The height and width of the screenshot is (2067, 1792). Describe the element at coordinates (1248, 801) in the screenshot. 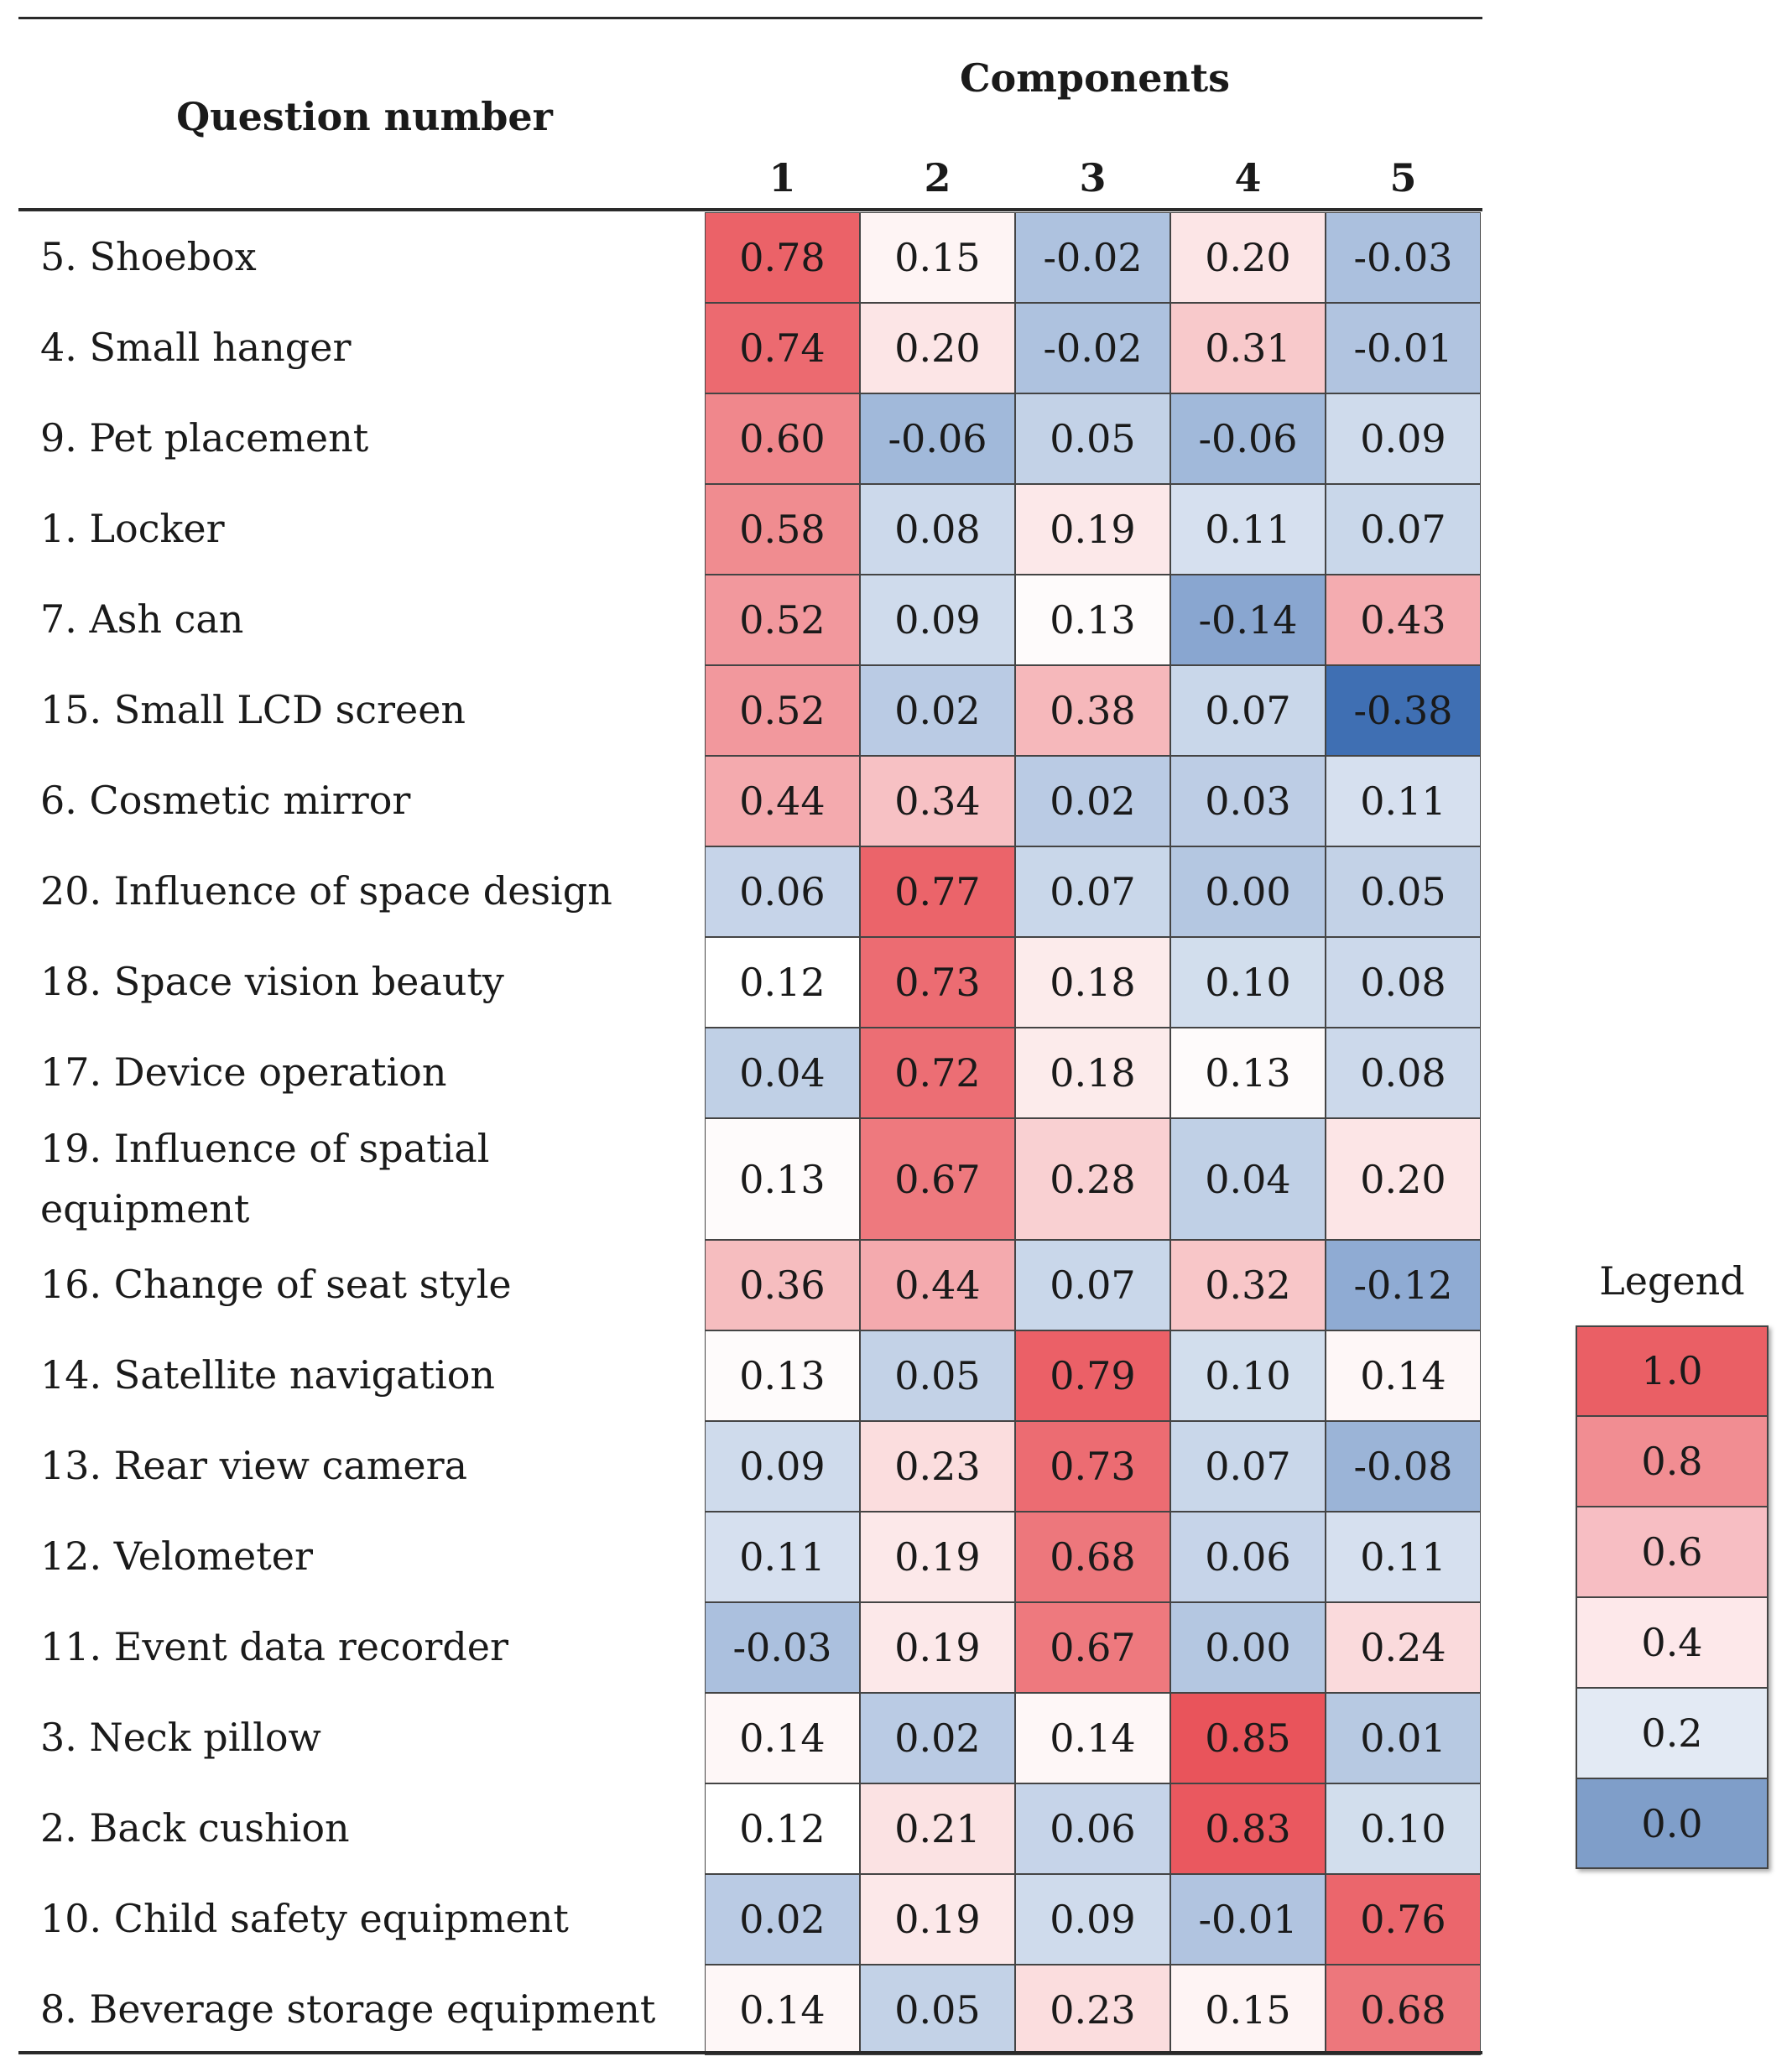

I see `heatmap-cell: 0.03` at that location.